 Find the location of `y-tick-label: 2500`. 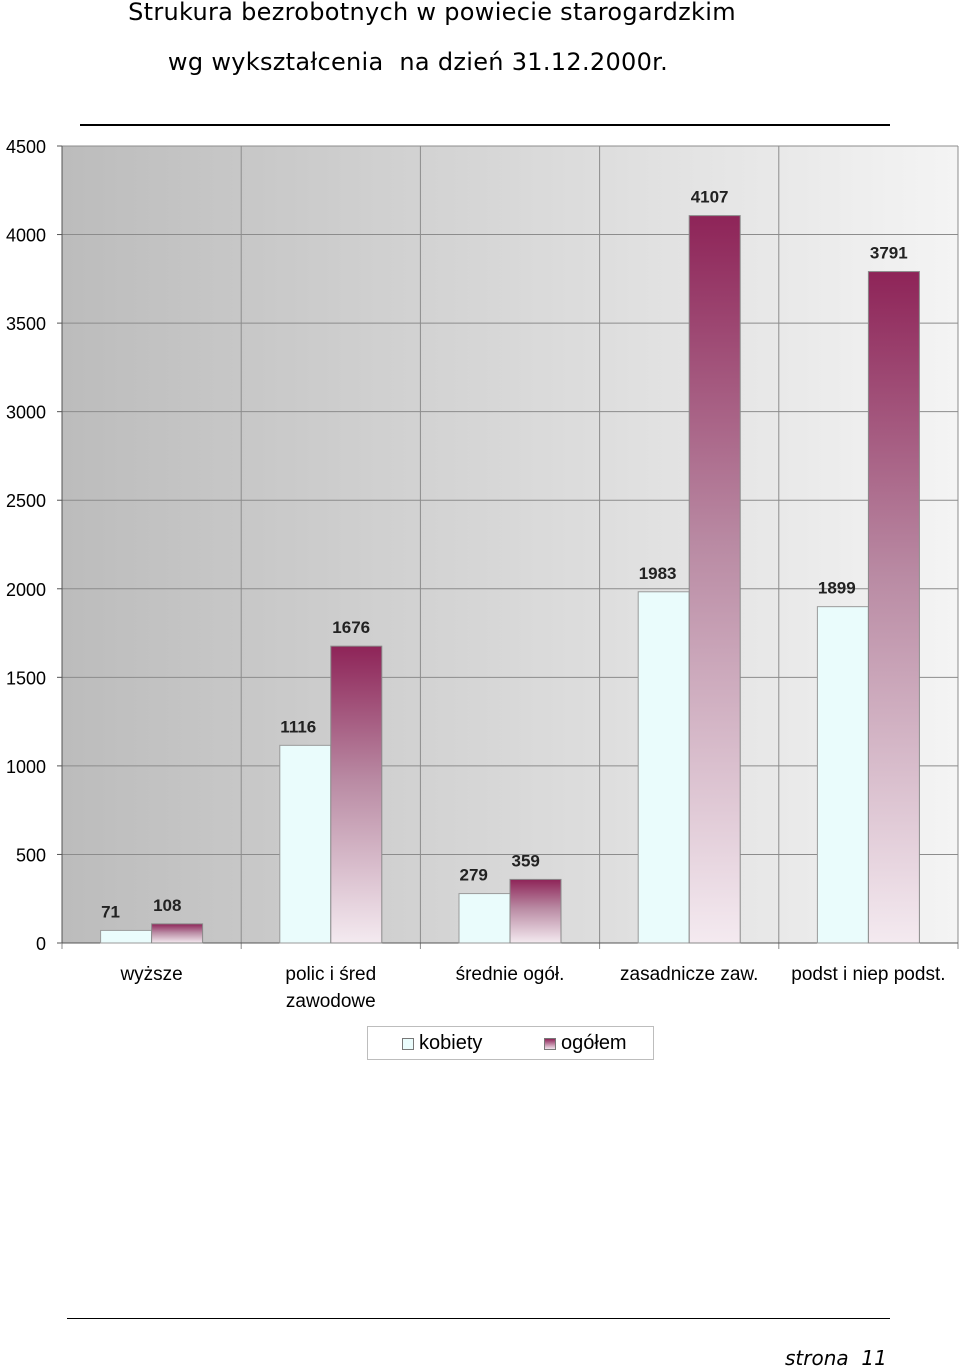

y-tick-label: 2500 is located at coordinates (26, 501).